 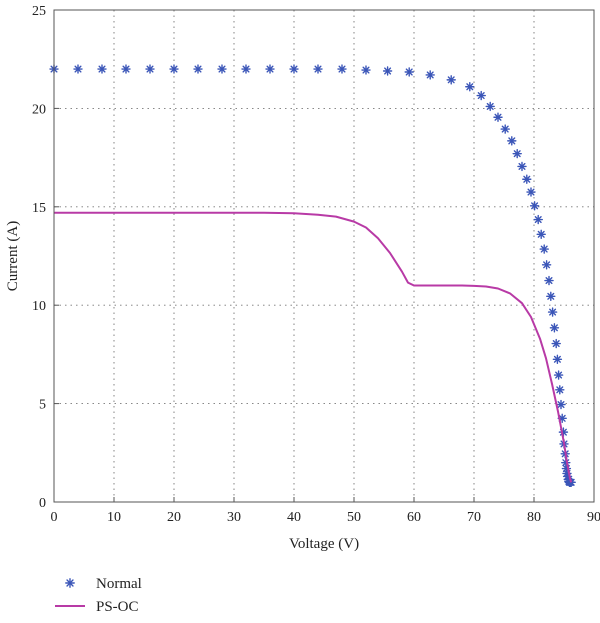 What do you see at coordinates (414, 517) in the screenshot?
I see `x-tick-label: 60` at bounding box center [414, 517].